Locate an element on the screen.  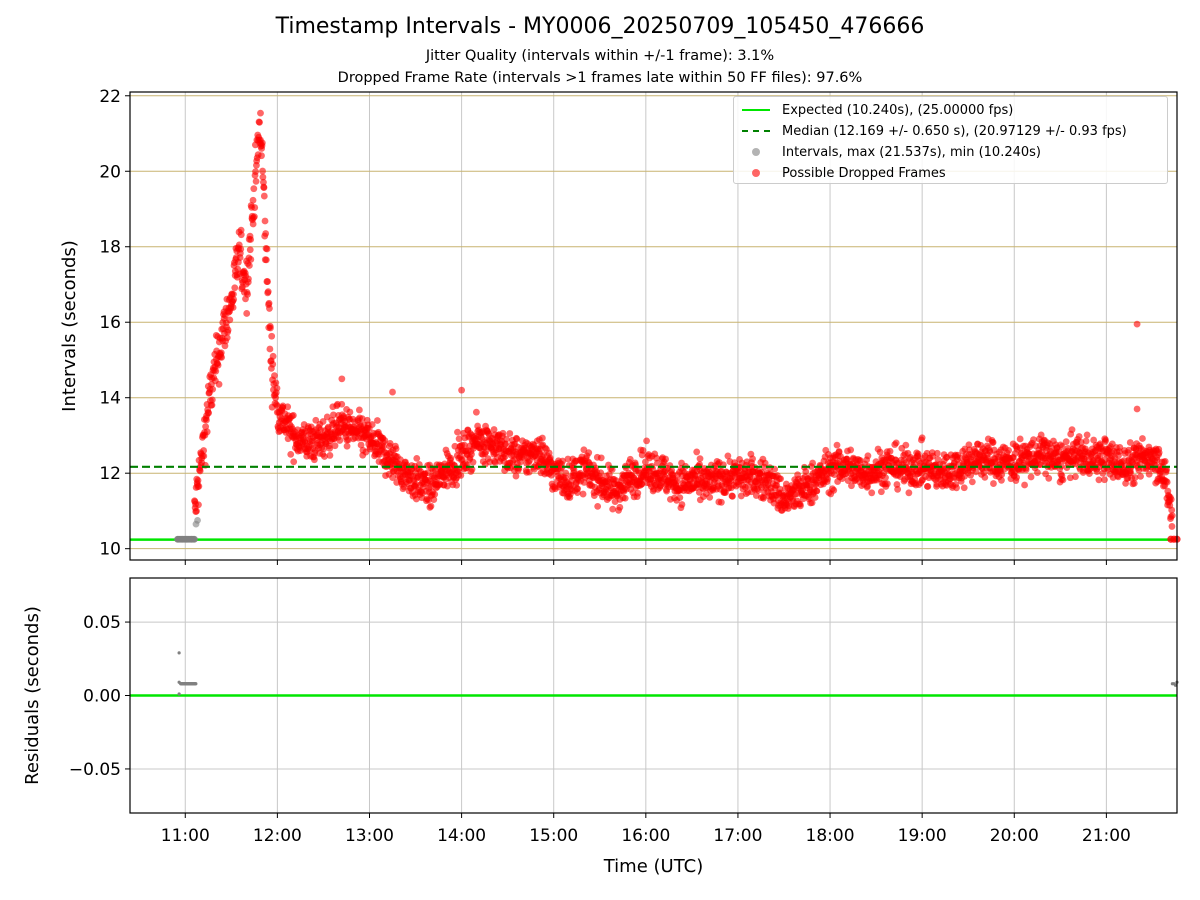
x-tick-label: 13:00 is located at coordinates (369, 836).